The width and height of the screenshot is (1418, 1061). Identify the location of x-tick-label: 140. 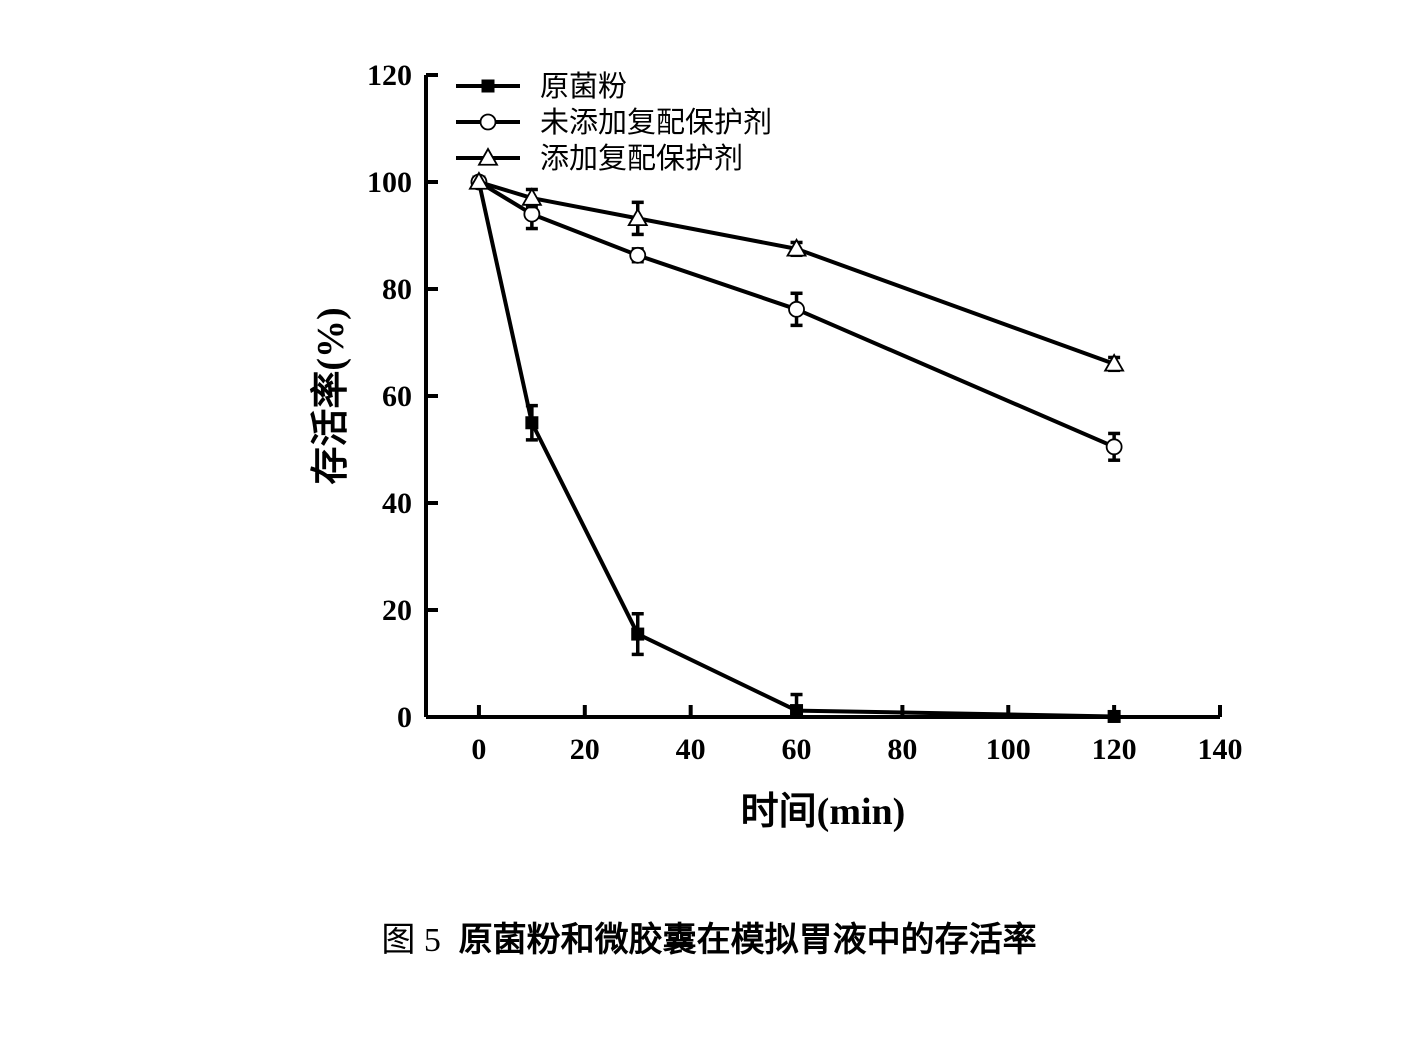
(1220, 749).